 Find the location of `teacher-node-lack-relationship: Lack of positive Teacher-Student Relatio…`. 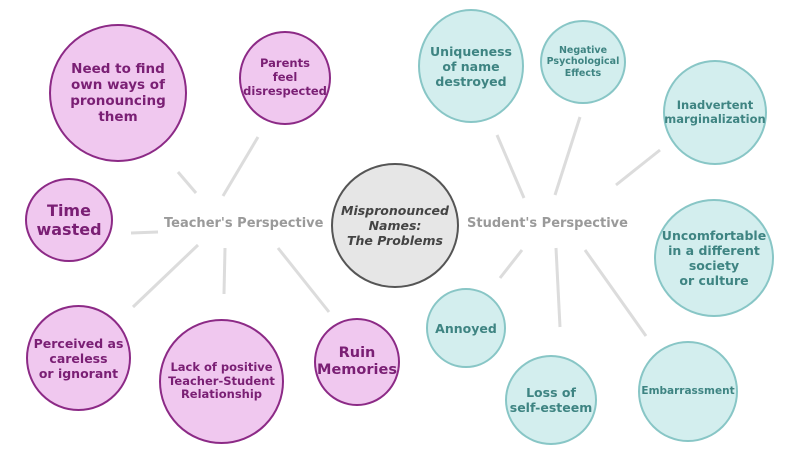

teacher-node-lack-relationship: Lack of positive Teacher-Student Relatio… is located at coordinates (221, 381).